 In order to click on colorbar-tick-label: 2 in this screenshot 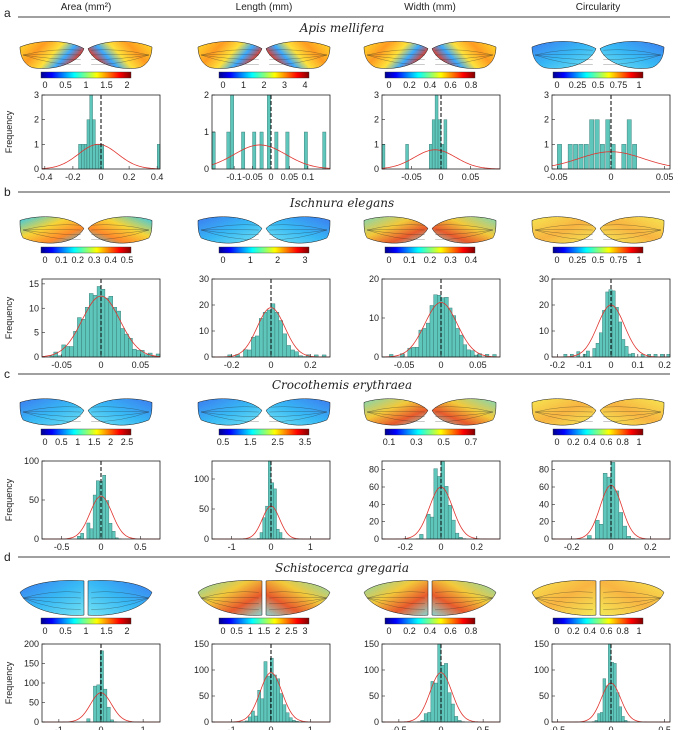, I will do `click(126, 631)`.